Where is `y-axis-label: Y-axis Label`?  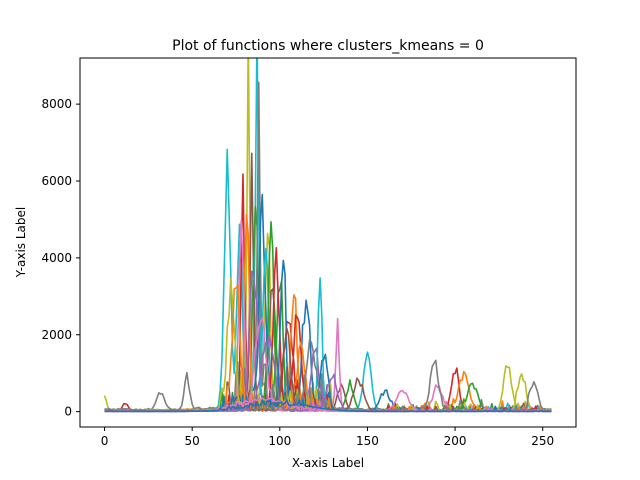 y-axis-label: Y-axis Label is located at coordinates (21, 242).